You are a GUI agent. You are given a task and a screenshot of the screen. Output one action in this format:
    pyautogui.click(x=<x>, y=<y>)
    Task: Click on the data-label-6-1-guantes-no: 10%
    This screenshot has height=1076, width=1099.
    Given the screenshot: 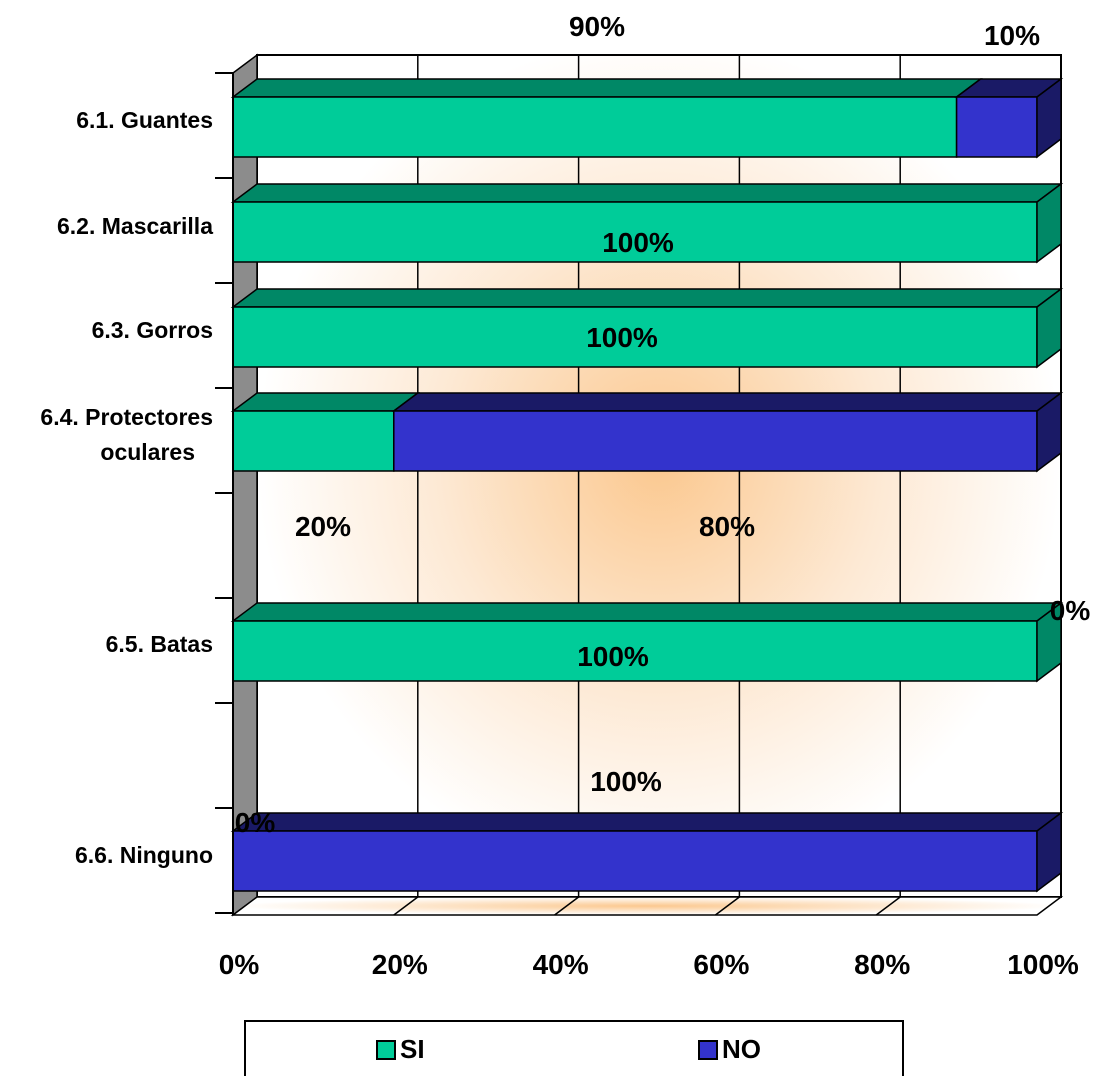 What is the action you would take?
    pyautogui.click(x=1012, y=35)
    